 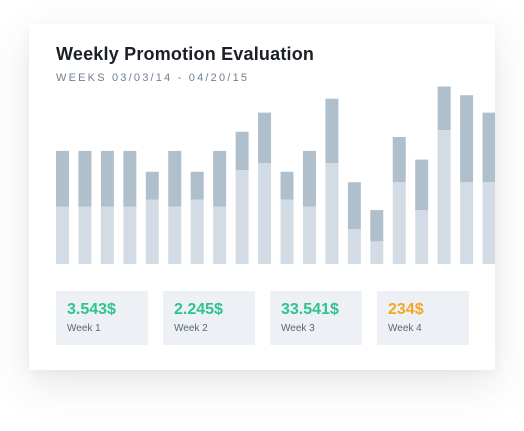 What do you see at coordinates (310, 309) in the screenshot?
I see `stat-value: 33.541$` at bounding box center [310, 309].